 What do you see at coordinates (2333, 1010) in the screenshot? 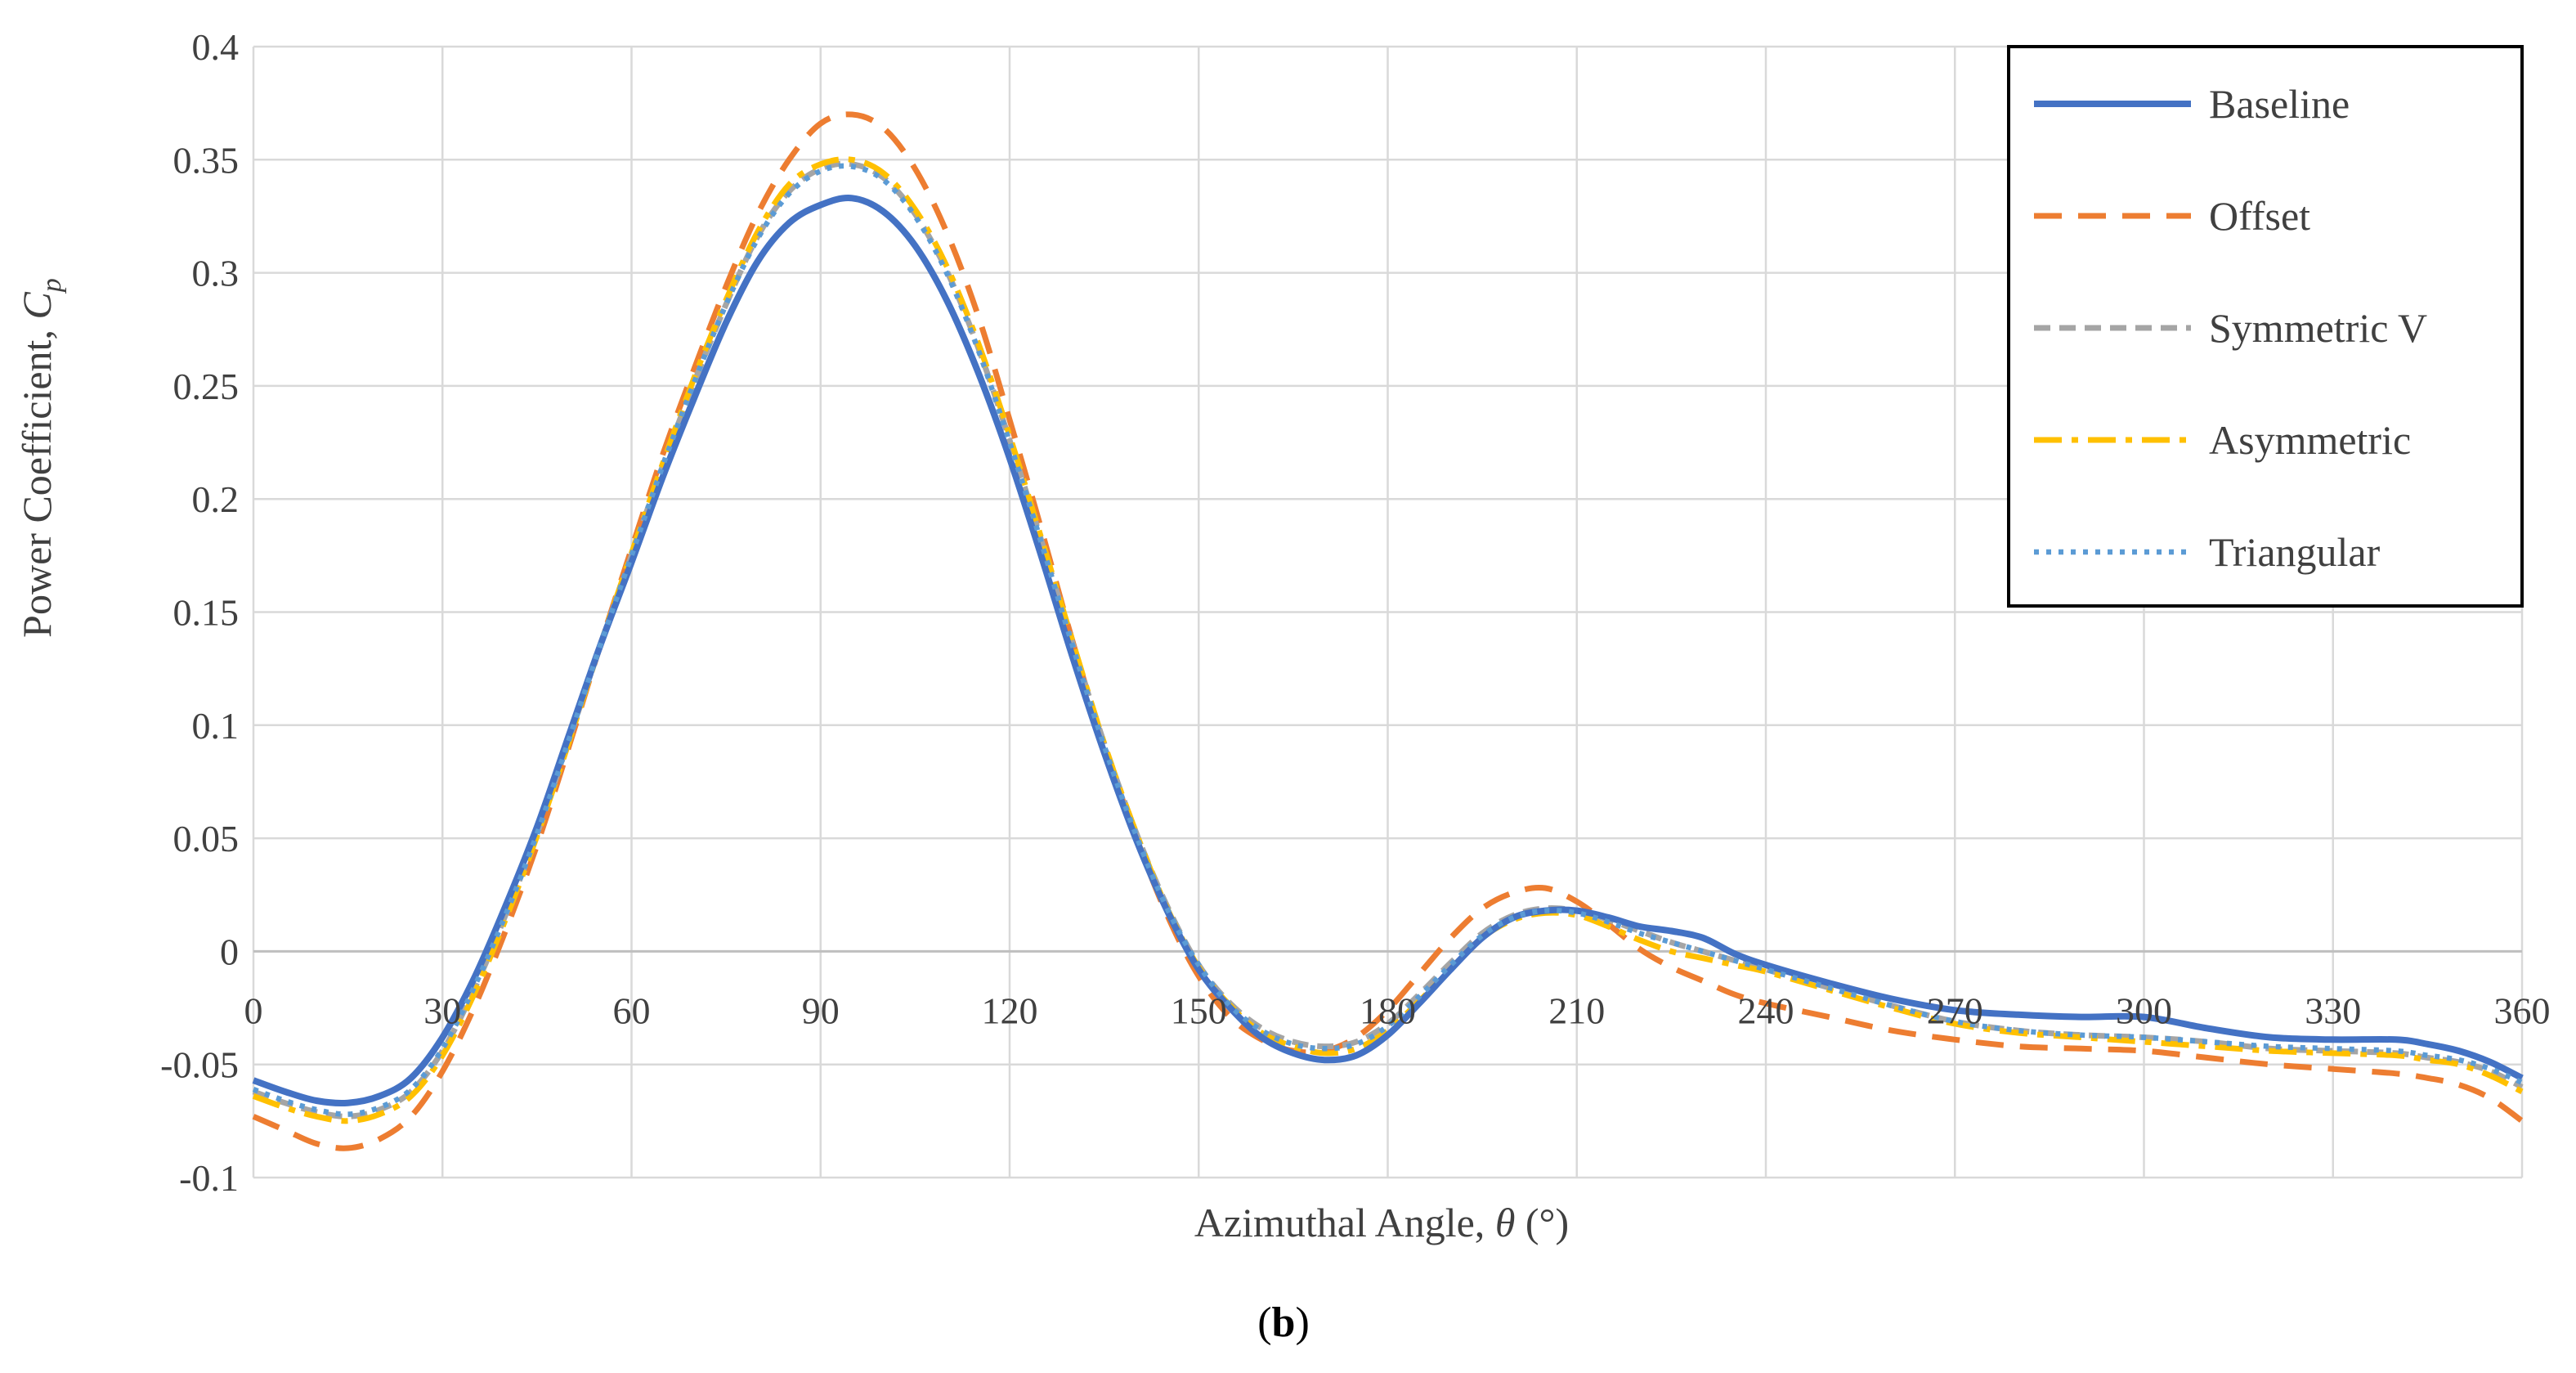
I see `x-tick-label: 330` at bounding box center [2333, 1010].